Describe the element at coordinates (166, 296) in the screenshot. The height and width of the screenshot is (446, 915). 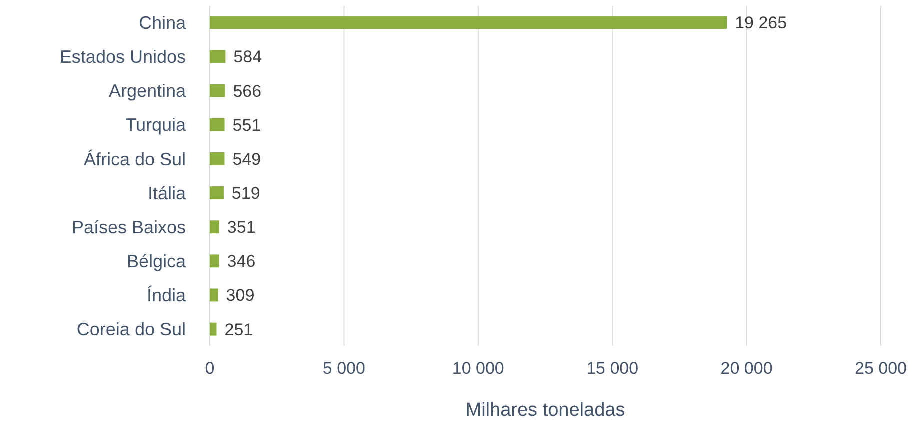
I see `y-tick-label: Índia` at that location.